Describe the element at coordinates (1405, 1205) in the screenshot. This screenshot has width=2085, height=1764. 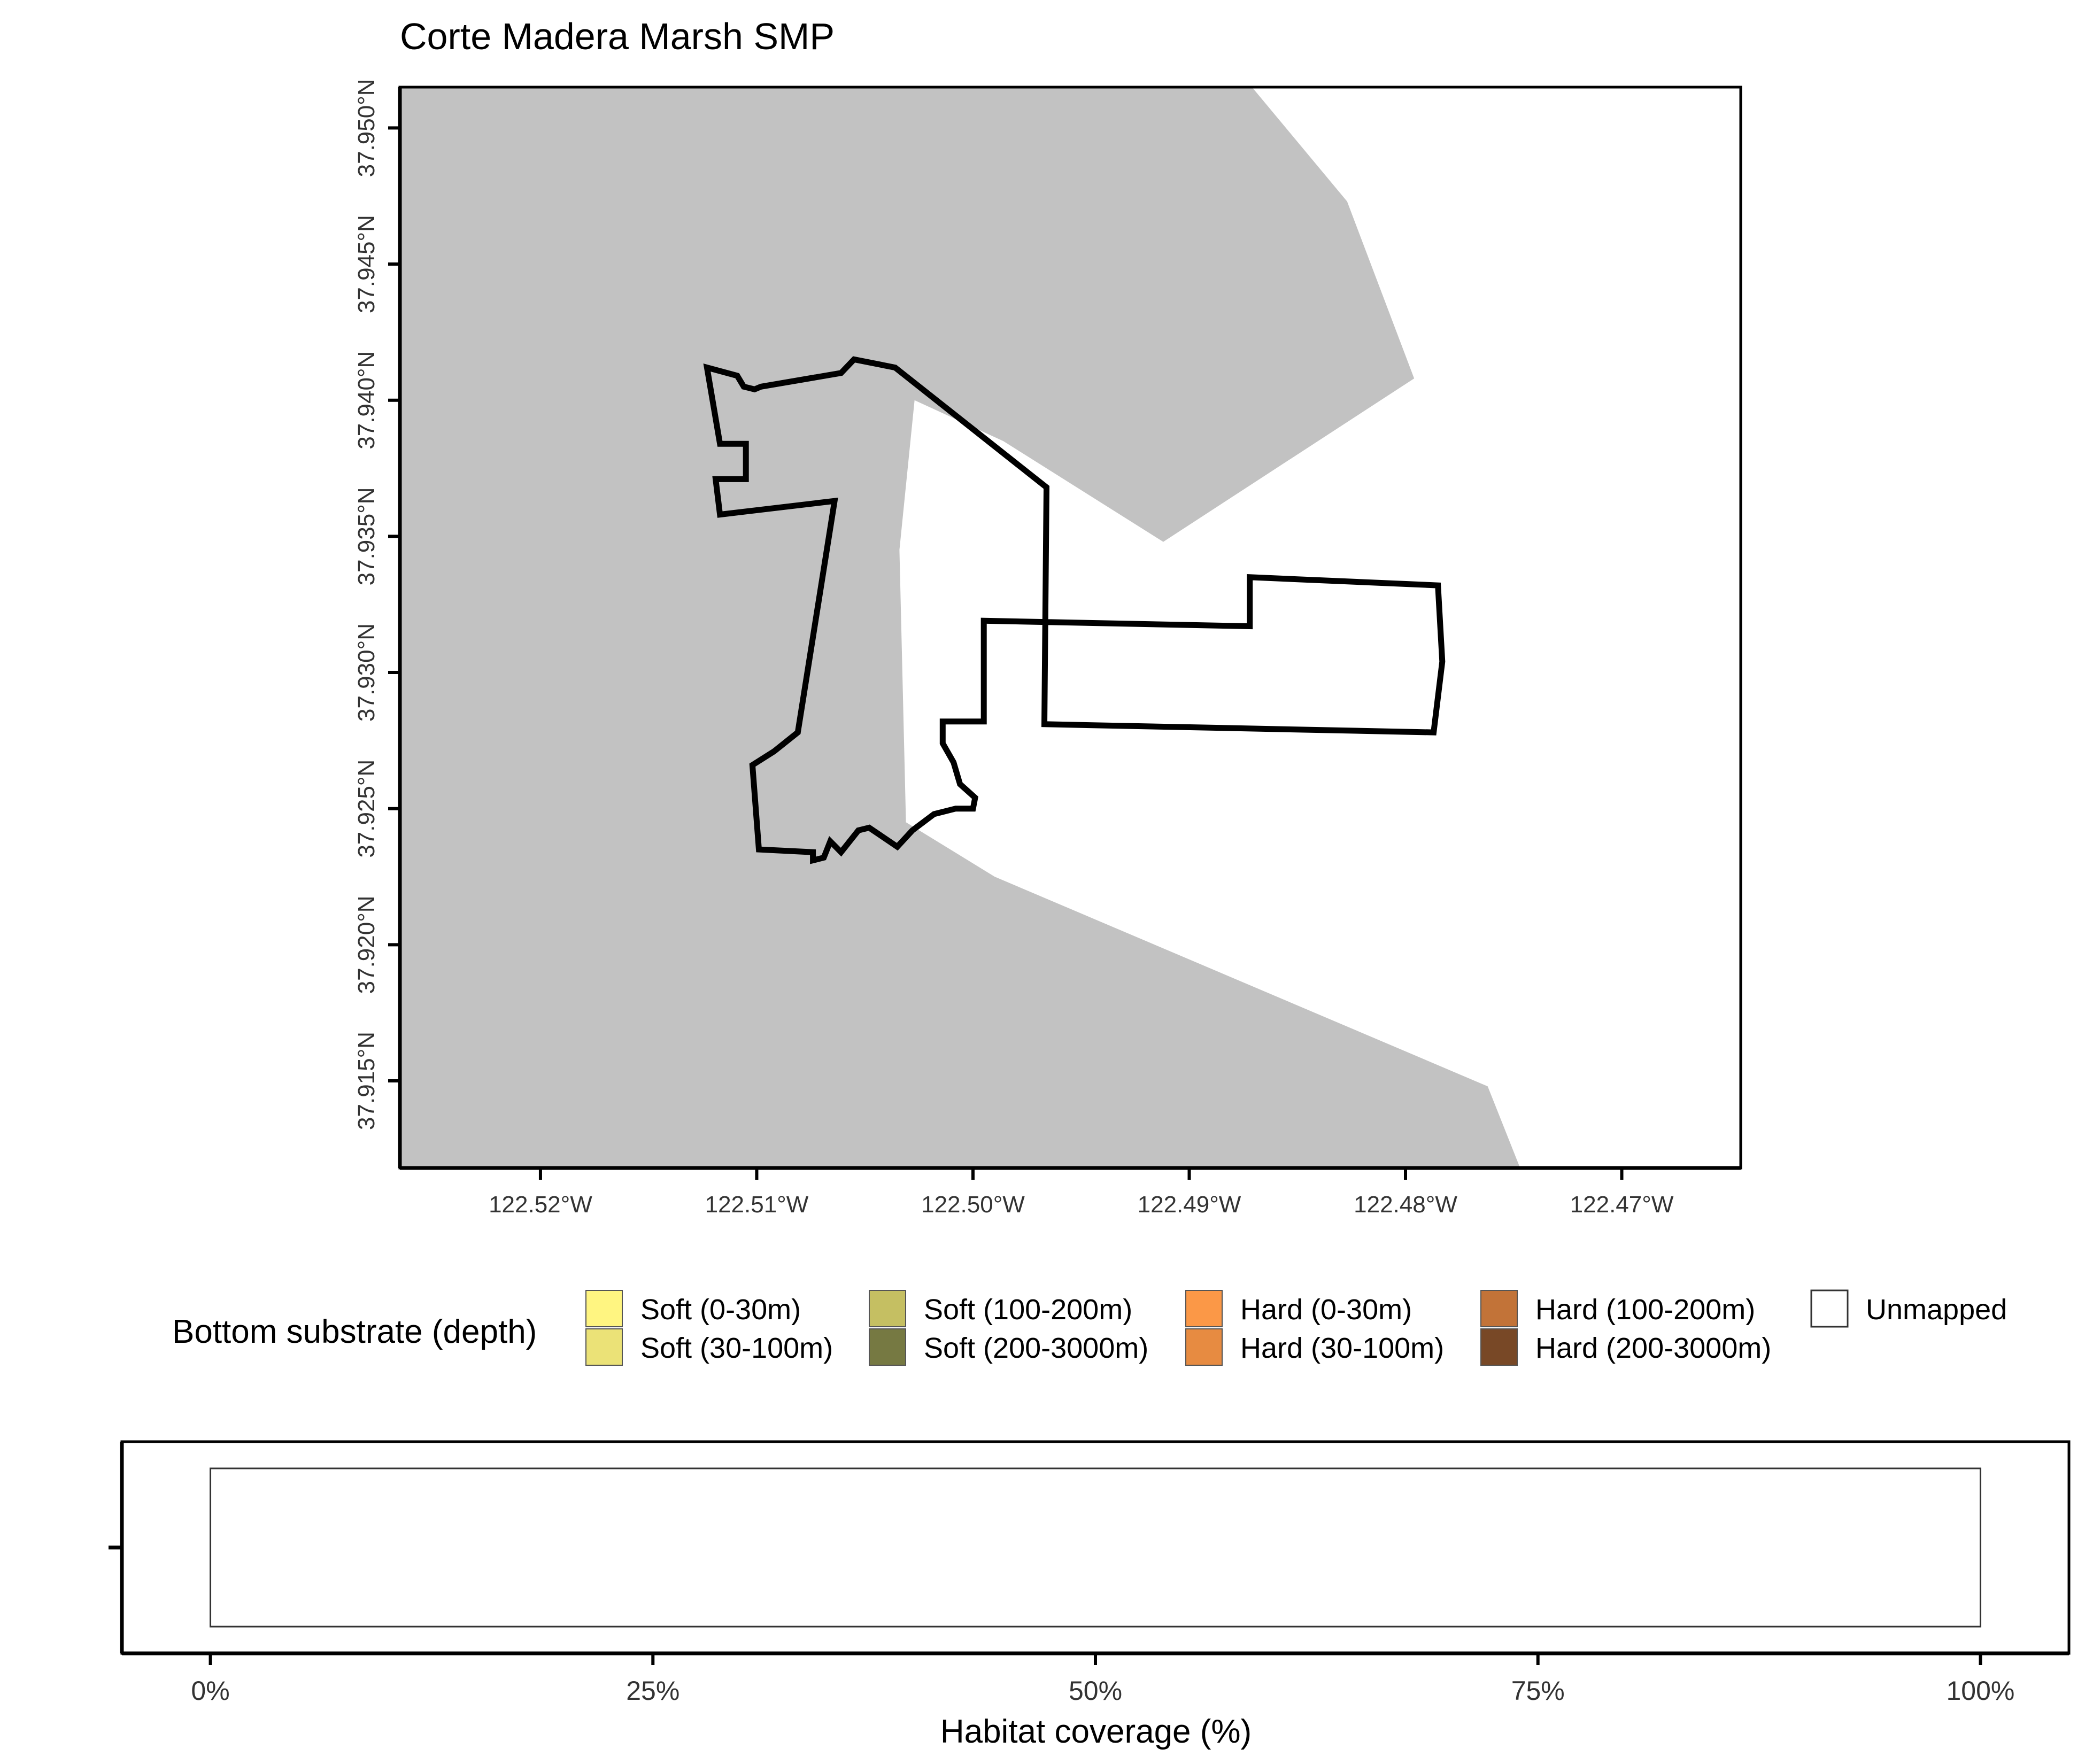
I see `map-x-tick-label: 122.48°W` at that location.